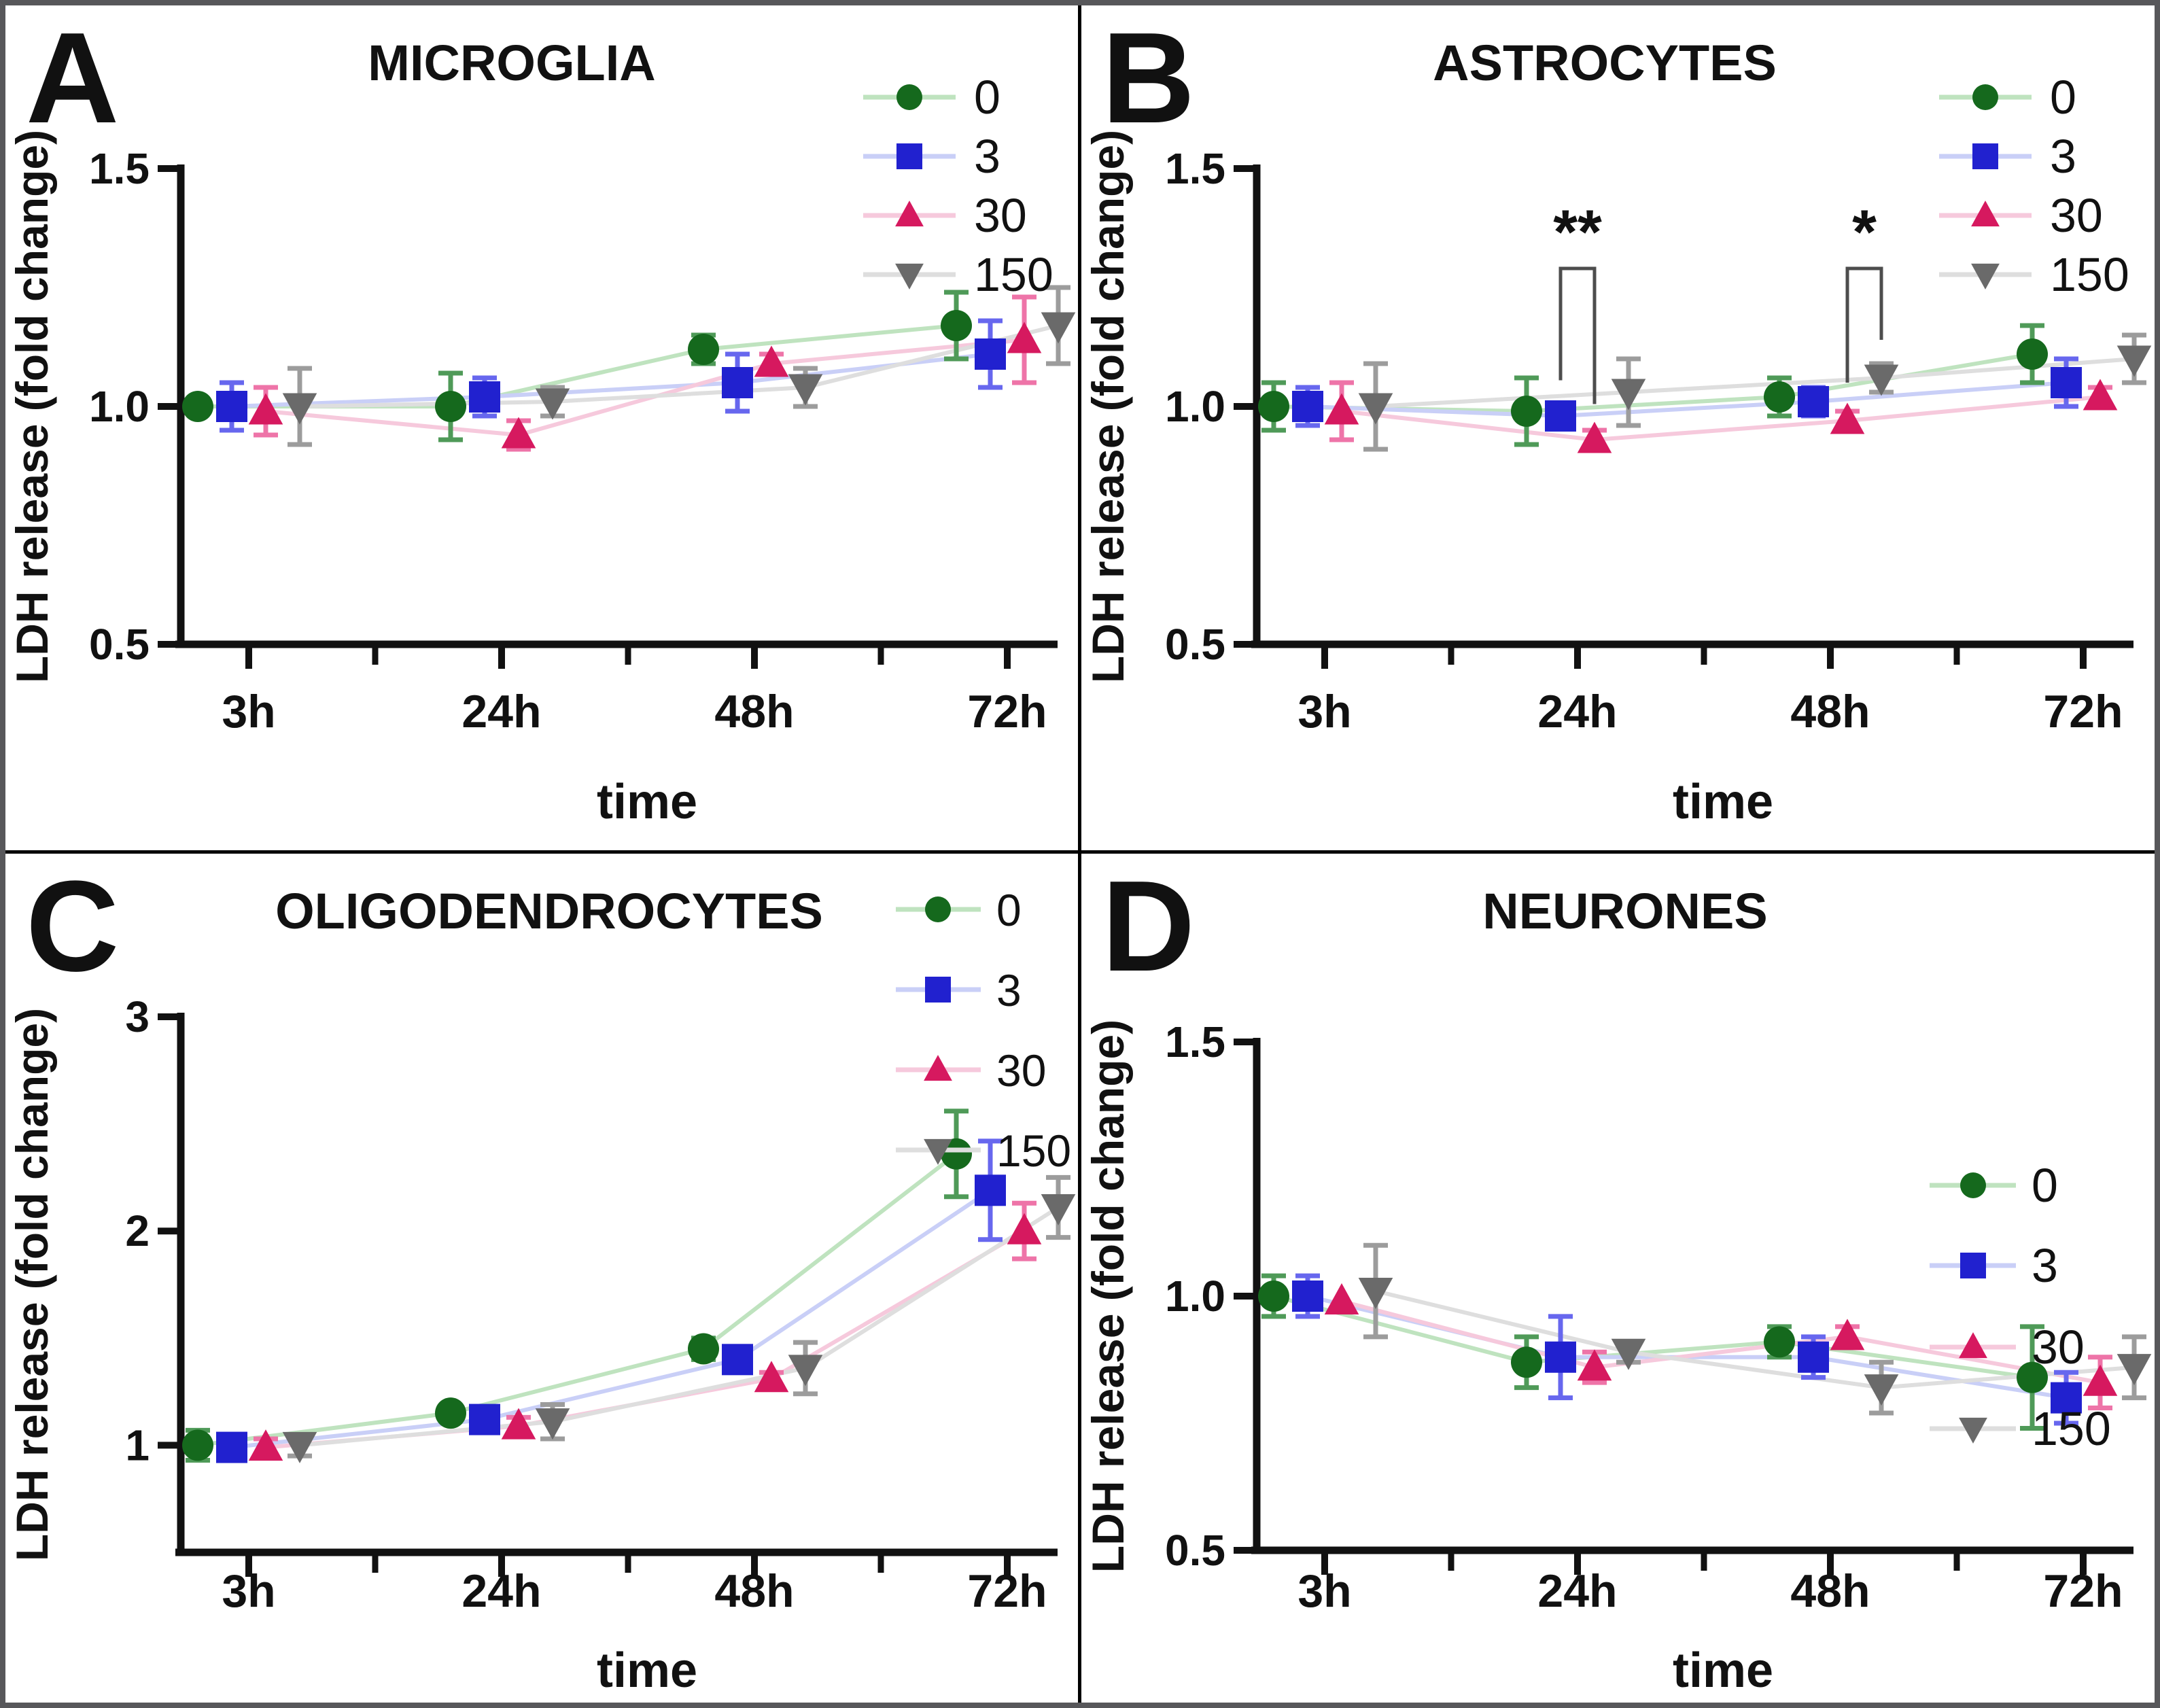  What do you see at coordinates (2089, 274) in the screenshot?
I see `legend-150-label: 150` at bounding box center [2089, 274].